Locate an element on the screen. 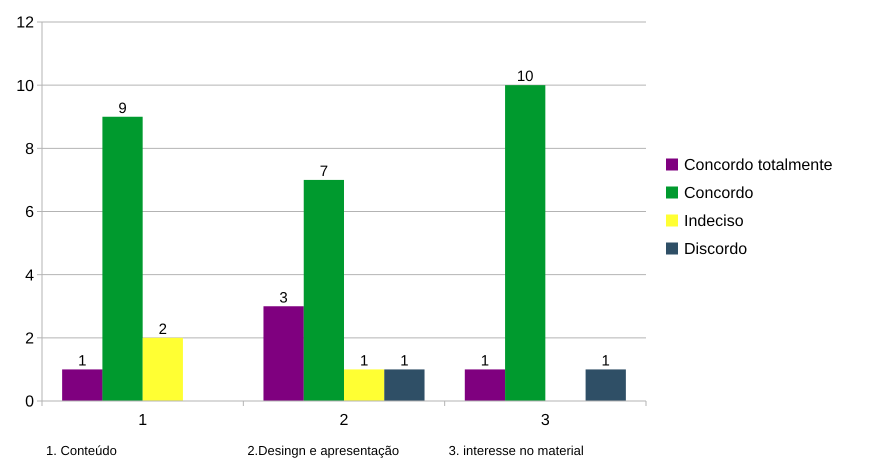 The image size is (894, 473). text: 1. Conteúdo is located at coordinates (81, 450).